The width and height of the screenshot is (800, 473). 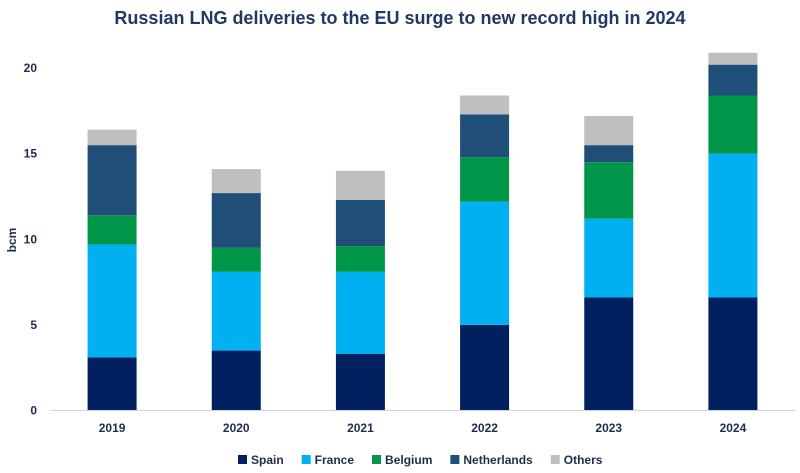 What do you see at coordinates (360, 259) in the screenshot?
I see `bar-segment-belgium-2021` at bounding box center [360, 259].